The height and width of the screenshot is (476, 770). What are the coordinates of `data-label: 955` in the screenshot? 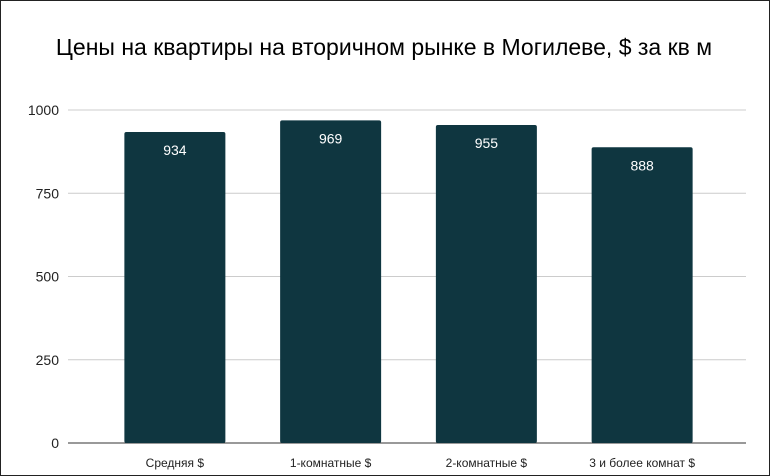 It's located at (487, 143).